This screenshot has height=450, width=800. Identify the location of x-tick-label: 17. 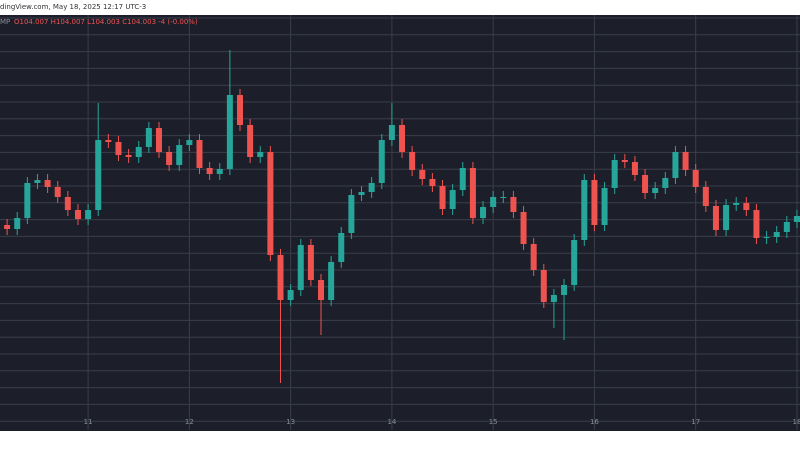
(695, 422).